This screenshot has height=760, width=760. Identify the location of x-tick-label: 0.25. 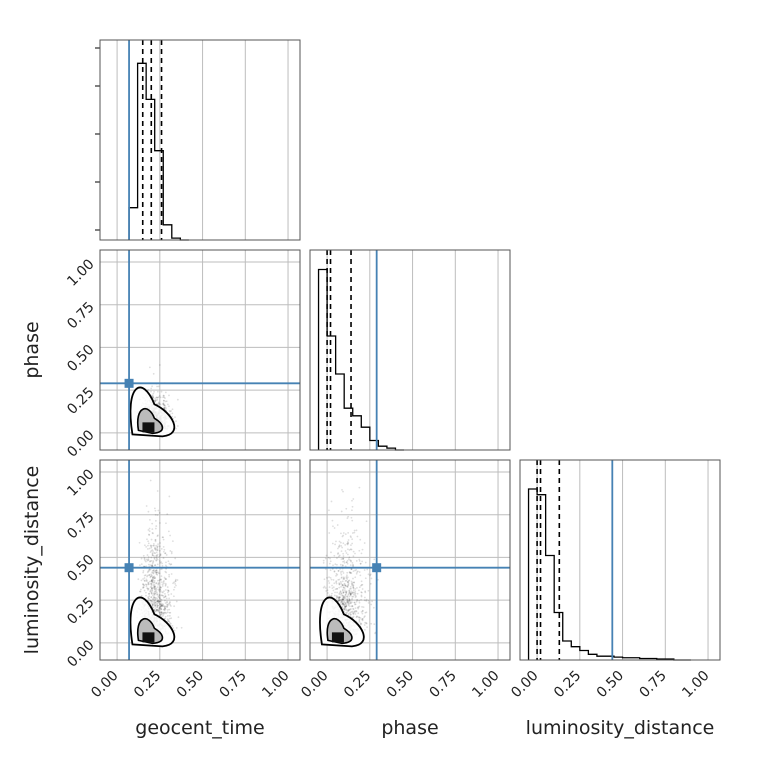
(357, 684).